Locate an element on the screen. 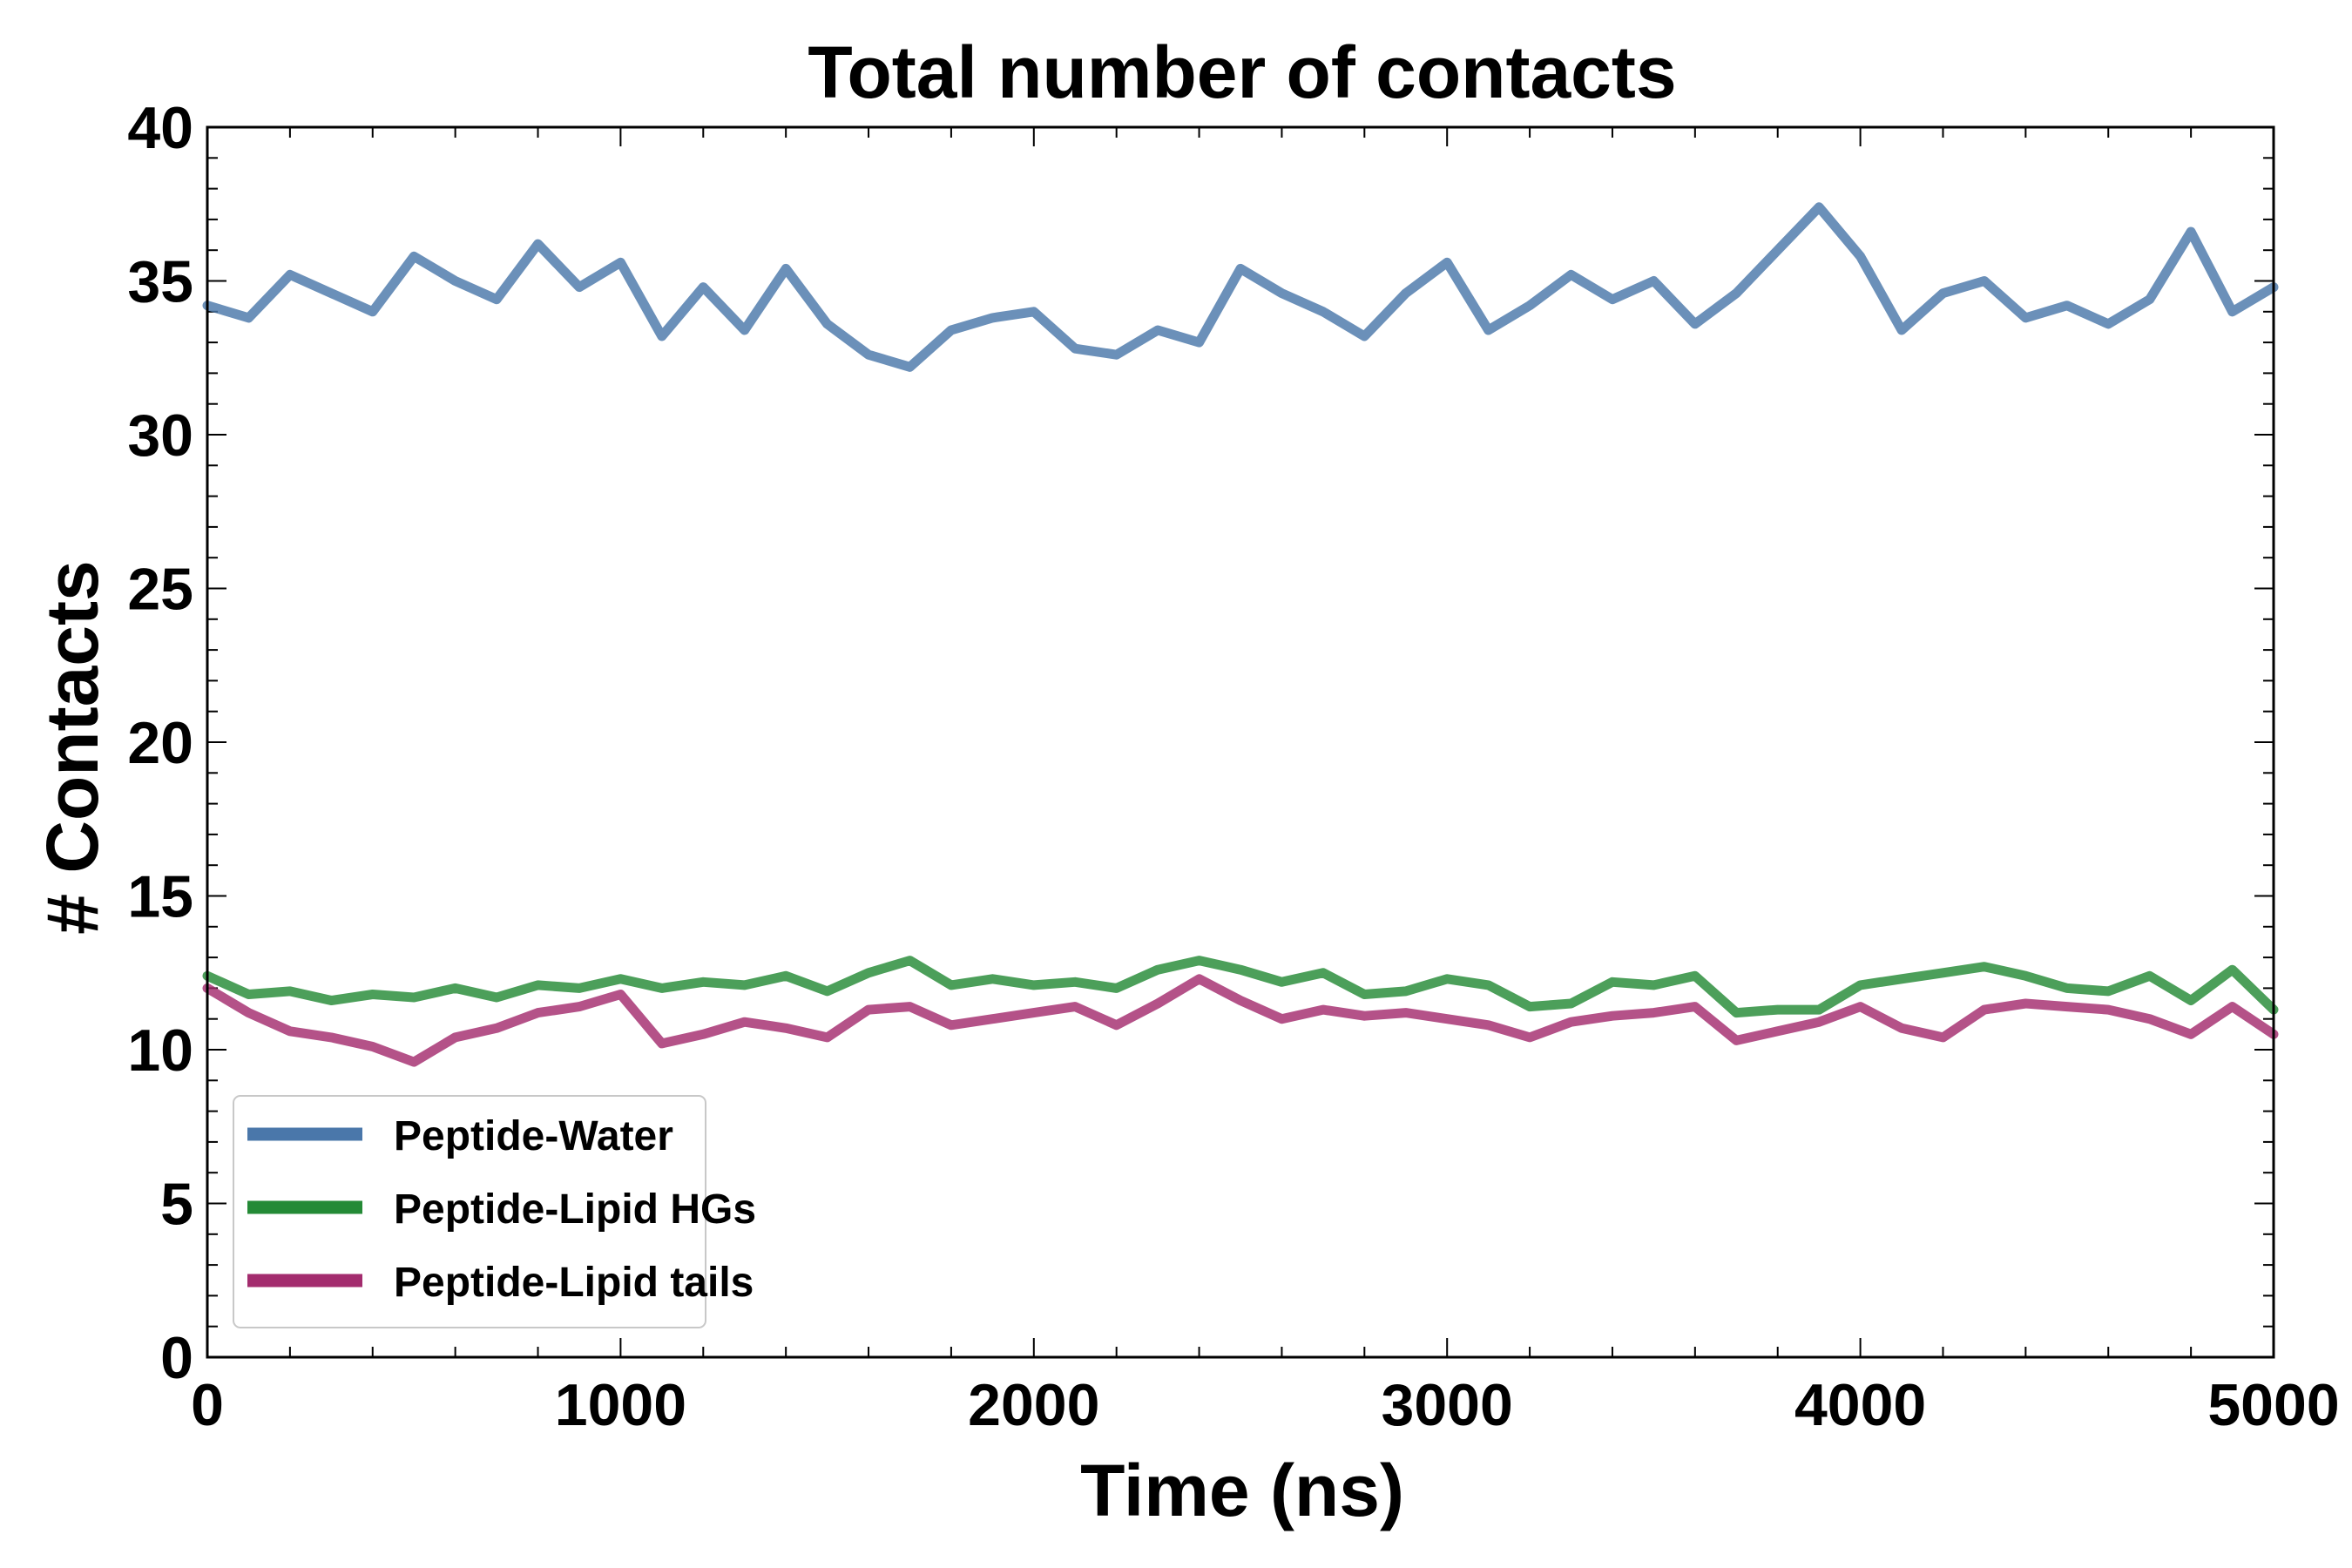 This screenshot has width=2352, height=1568. y-tick-label: 5 is located at coordinates (177, 1205).